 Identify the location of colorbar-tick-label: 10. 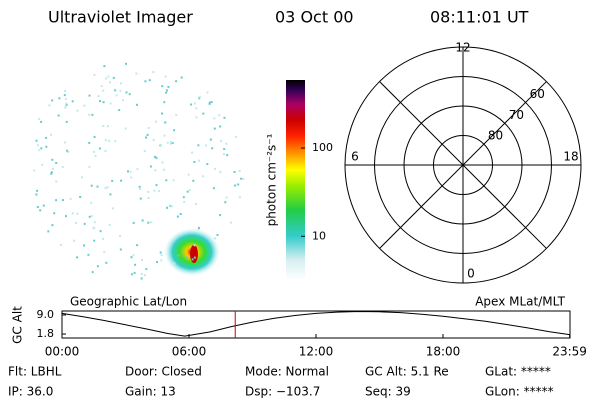
(319, 235).